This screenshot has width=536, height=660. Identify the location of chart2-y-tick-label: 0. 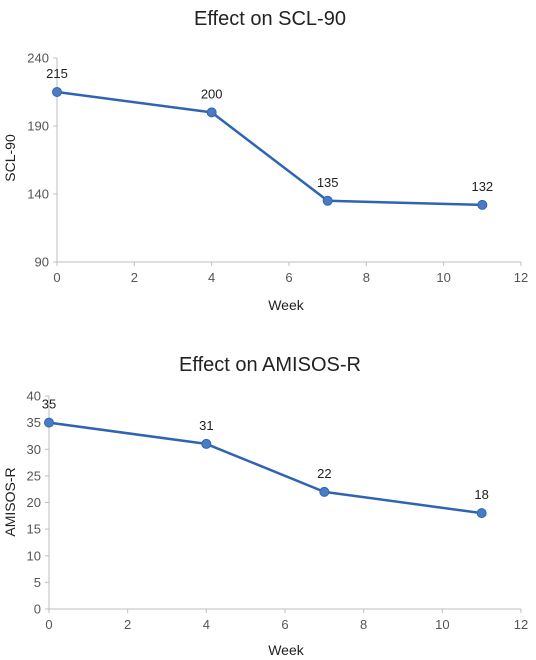
(37, 609).